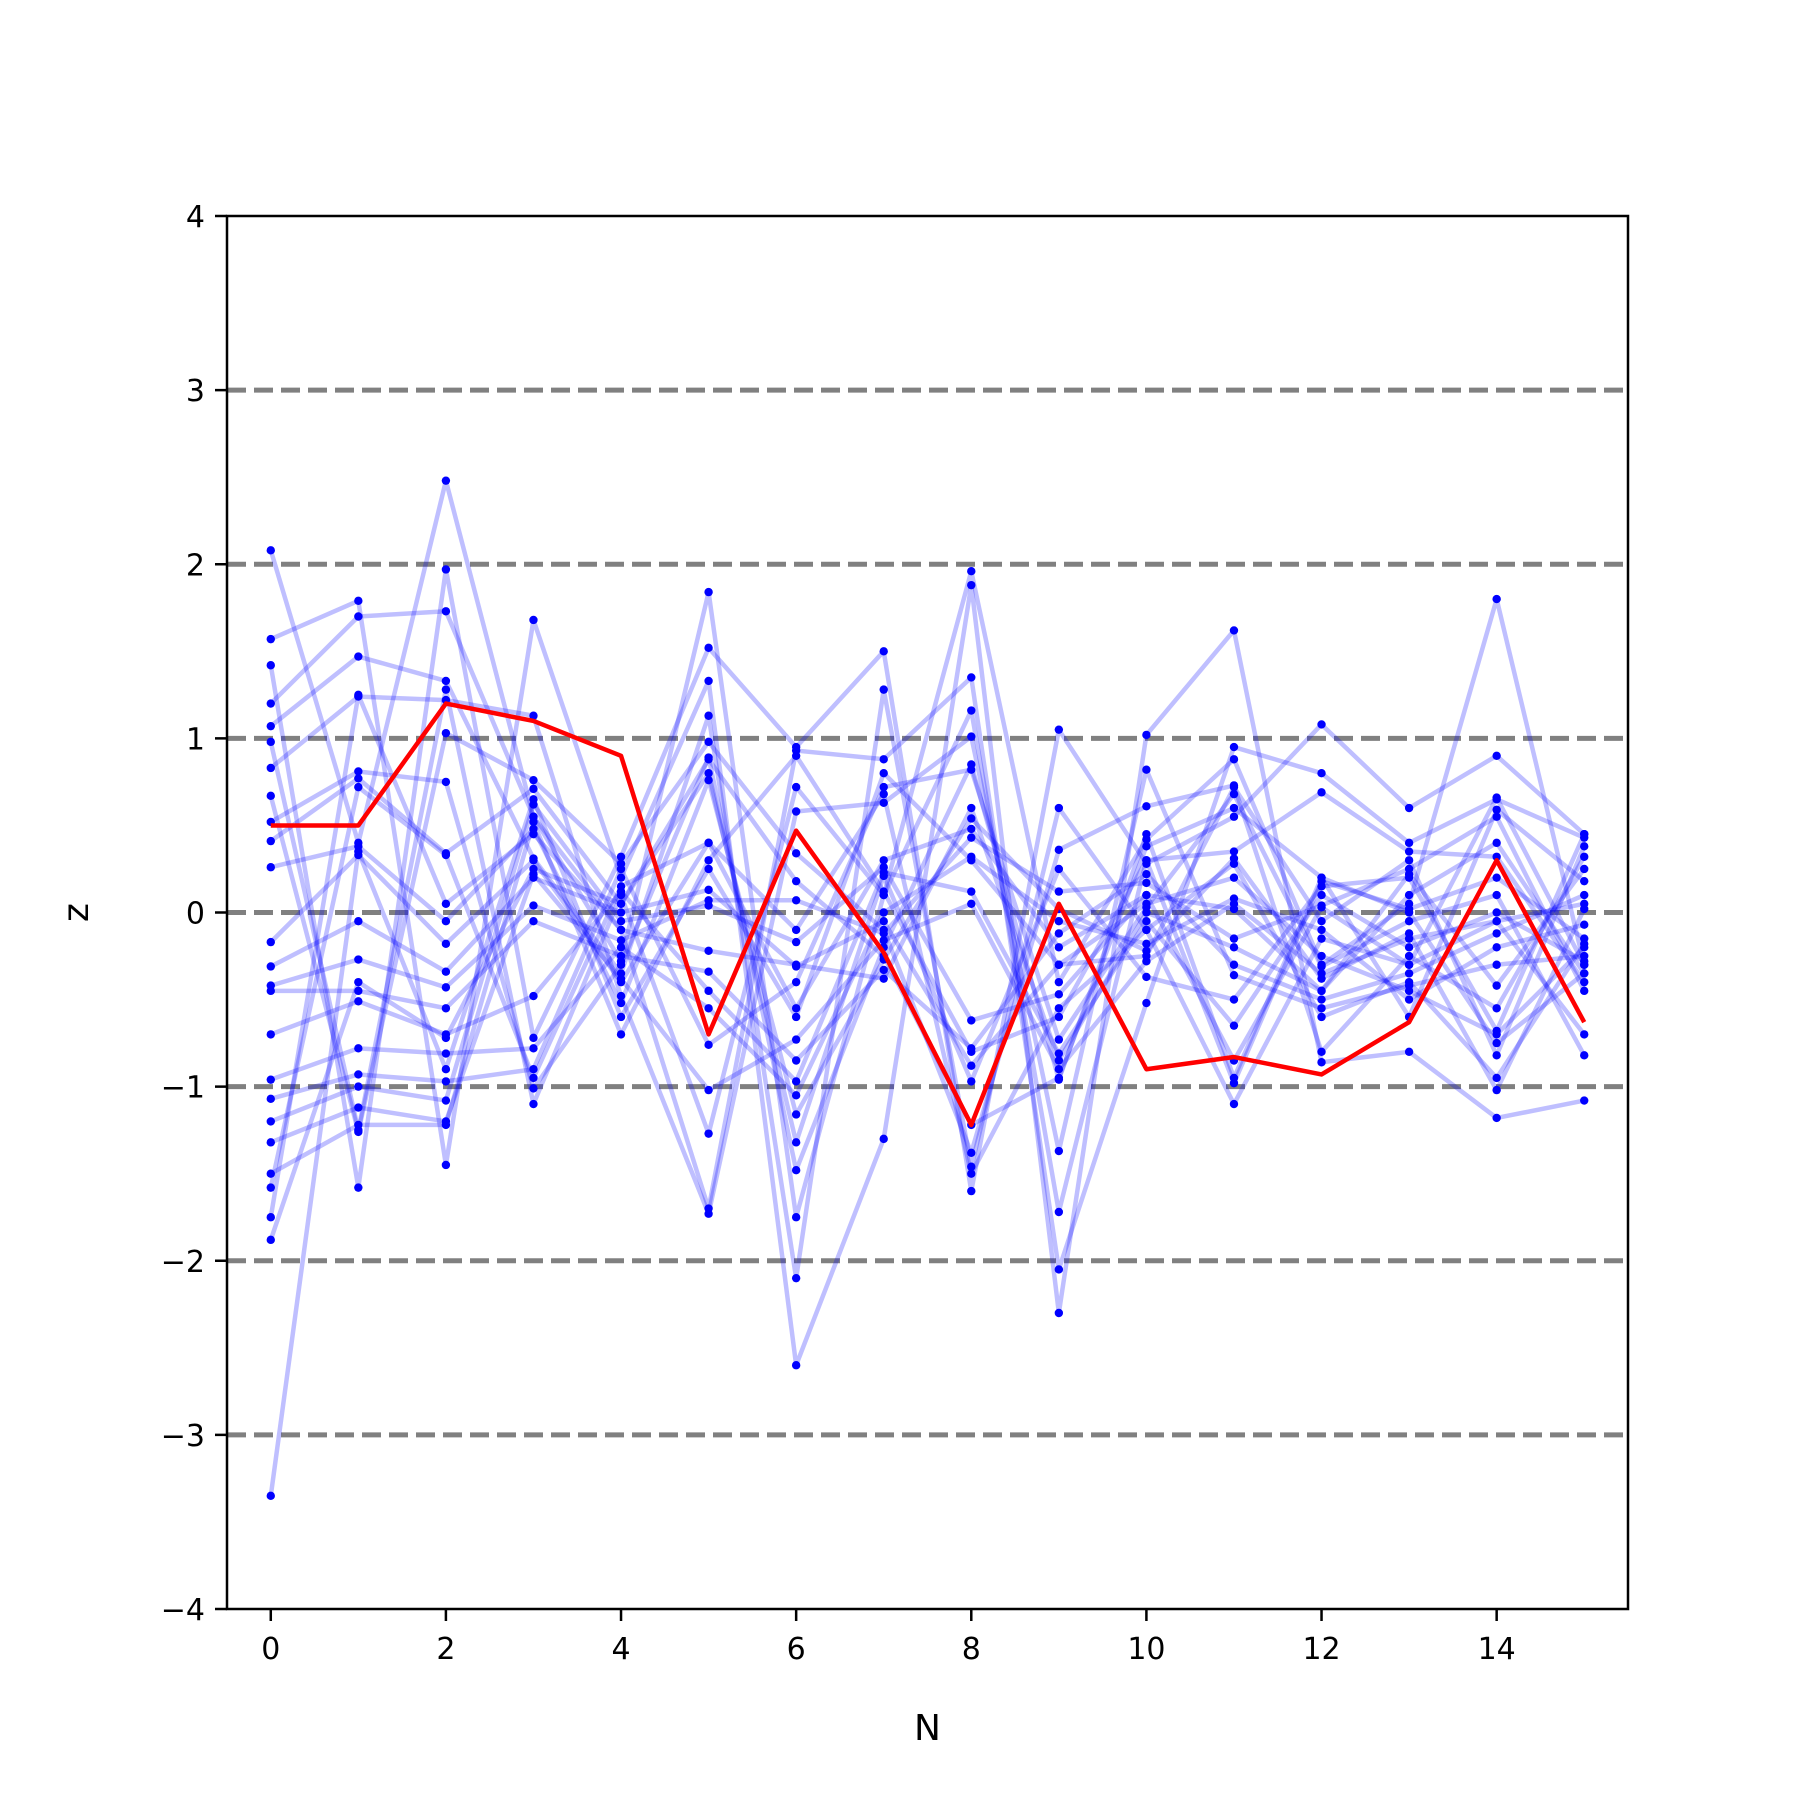 The height and width of the screenshot is (1800, 1800). I want to click on y-tick-label-5: 1, so click(195, 739).